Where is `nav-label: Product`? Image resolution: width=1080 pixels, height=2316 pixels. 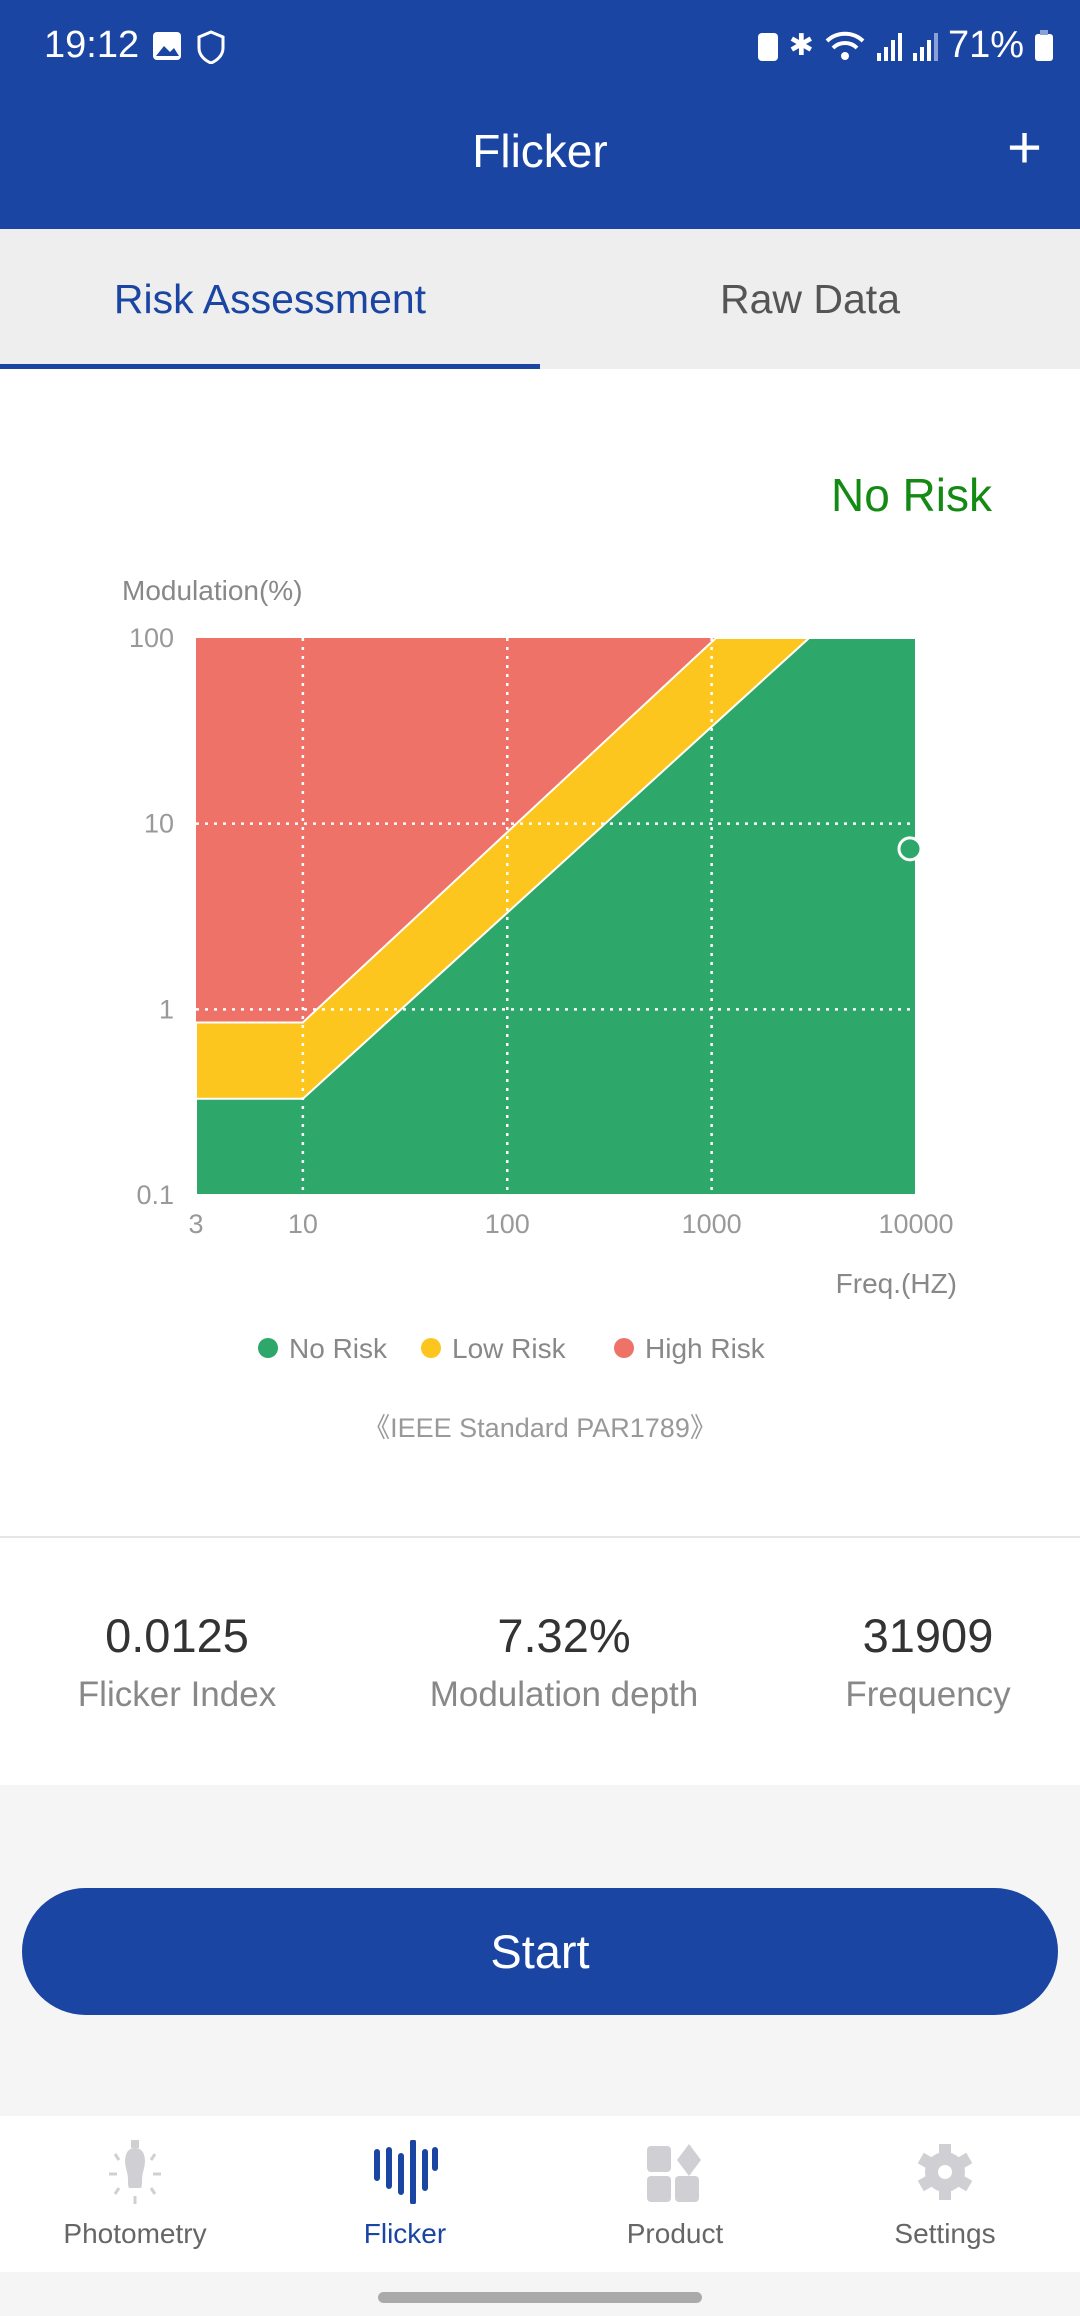
nav-label: Product is located at coordinates (675, 2233).